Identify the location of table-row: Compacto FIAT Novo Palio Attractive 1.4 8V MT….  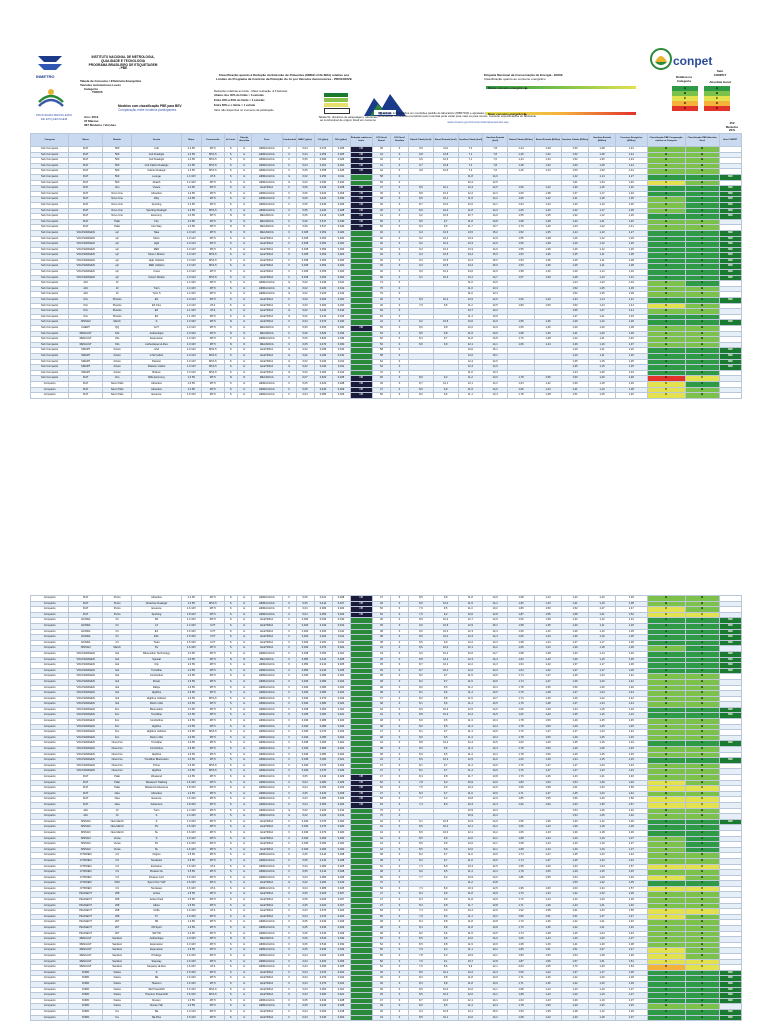
(385, 390).